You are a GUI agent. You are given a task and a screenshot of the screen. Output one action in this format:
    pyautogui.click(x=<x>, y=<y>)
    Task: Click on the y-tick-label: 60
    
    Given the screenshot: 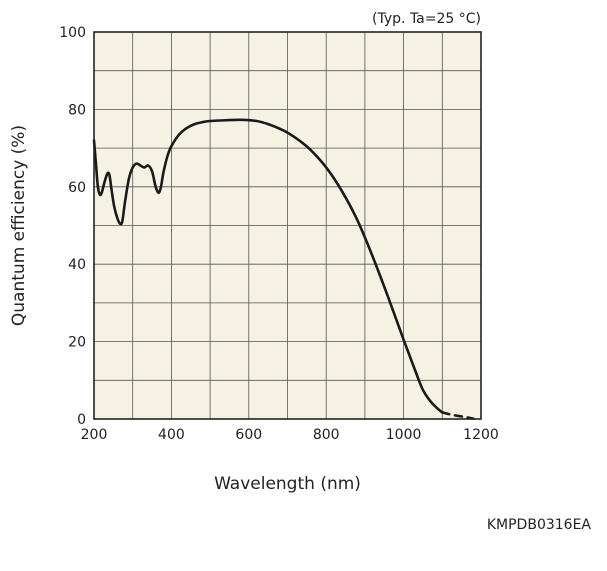 What is the action you would take?
    pyautogui.click(x=77, y=188)
    